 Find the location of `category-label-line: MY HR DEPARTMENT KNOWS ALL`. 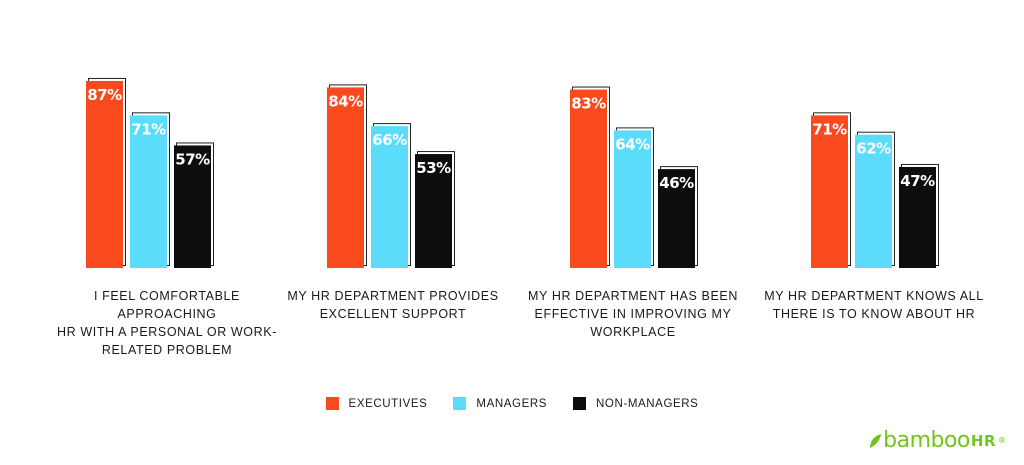

category-label-line: MY HR DEPARTMENT KNOWS ALL is located at coordinates (874, 296).